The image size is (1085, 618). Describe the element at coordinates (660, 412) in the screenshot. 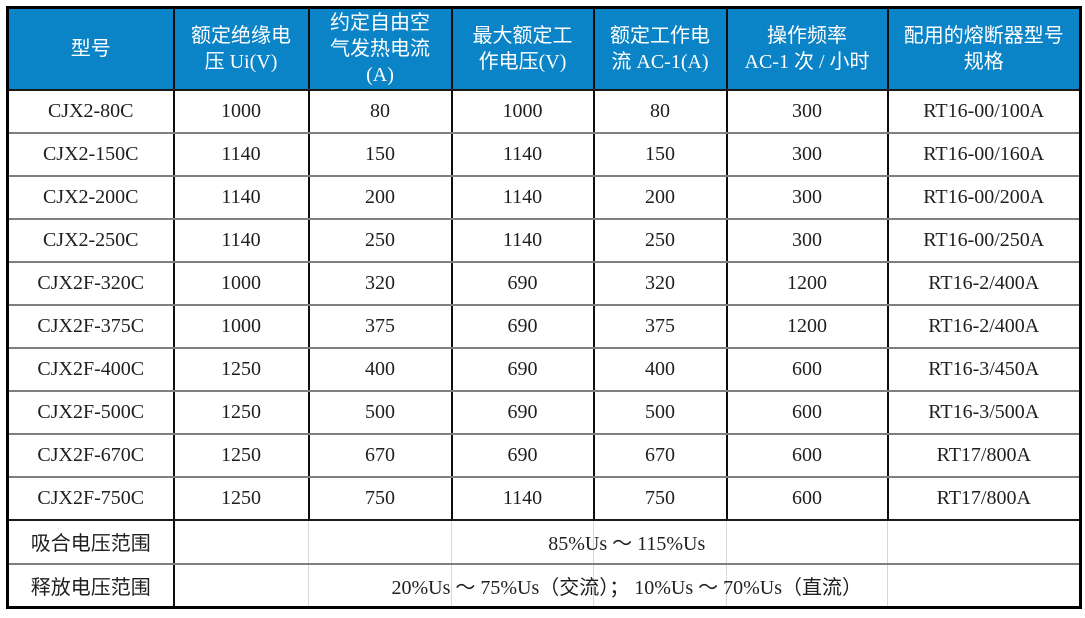

I see `cell-rated-working-current-ac1: 500` at that location.